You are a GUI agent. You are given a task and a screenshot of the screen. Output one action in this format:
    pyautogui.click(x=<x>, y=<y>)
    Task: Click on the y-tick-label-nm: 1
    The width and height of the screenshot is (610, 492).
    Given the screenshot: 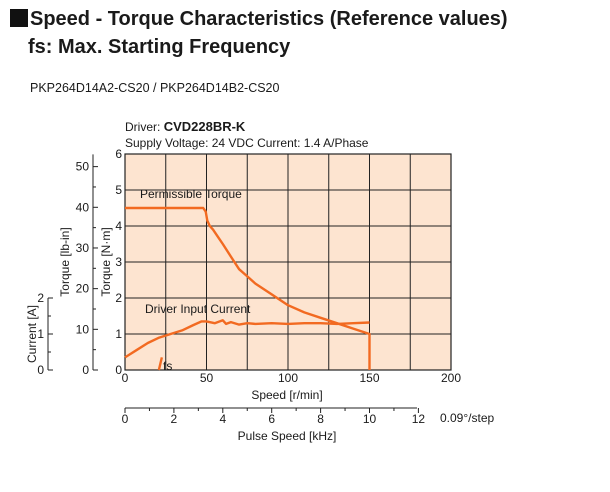 What is the action you would take?
    pyautogui.click(x=118, y=334)
    